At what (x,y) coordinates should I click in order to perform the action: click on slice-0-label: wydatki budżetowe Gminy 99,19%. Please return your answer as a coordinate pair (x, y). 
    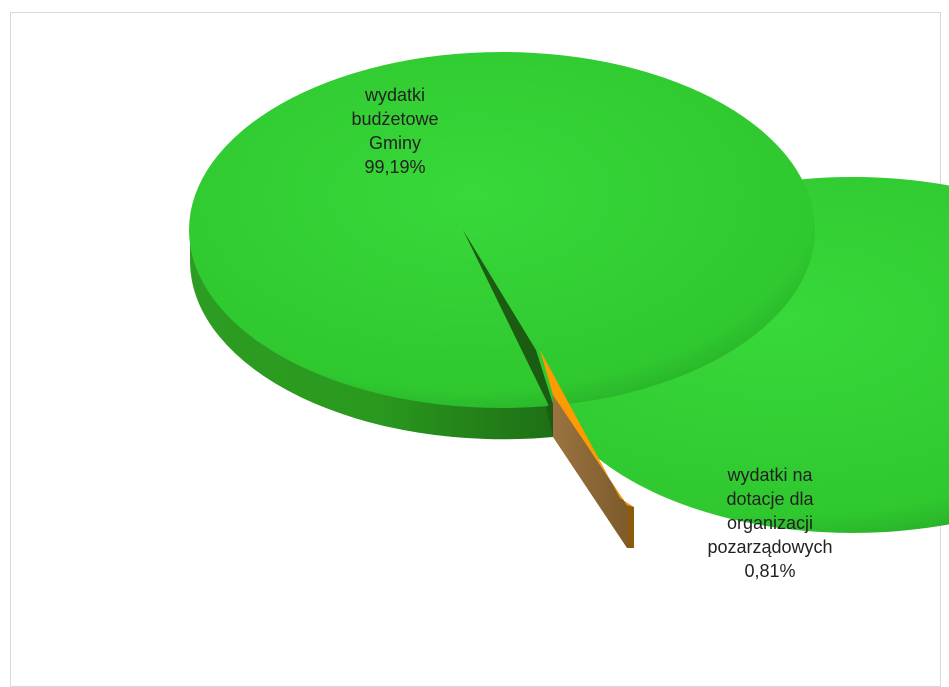
    Looking at the image, I should click on (395, 131).